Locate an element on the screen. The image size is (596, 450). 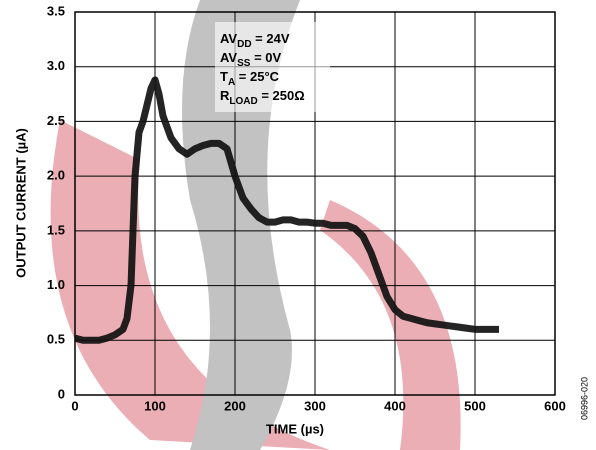
annotation-sub: A is located at coordinates (231, 82).